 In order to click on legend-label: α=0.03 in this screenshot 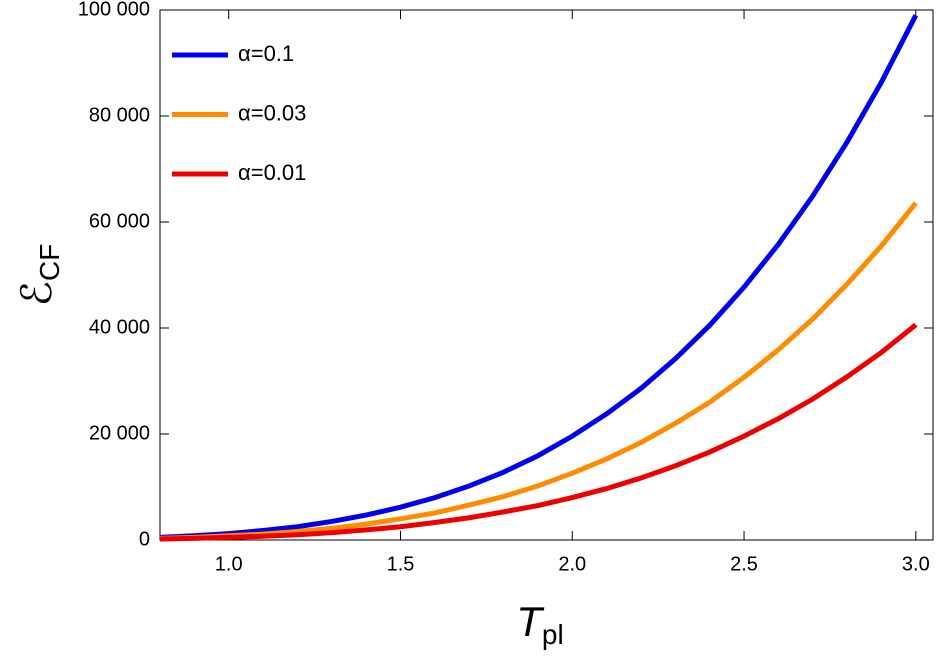, I will do `click(272, 112)`.